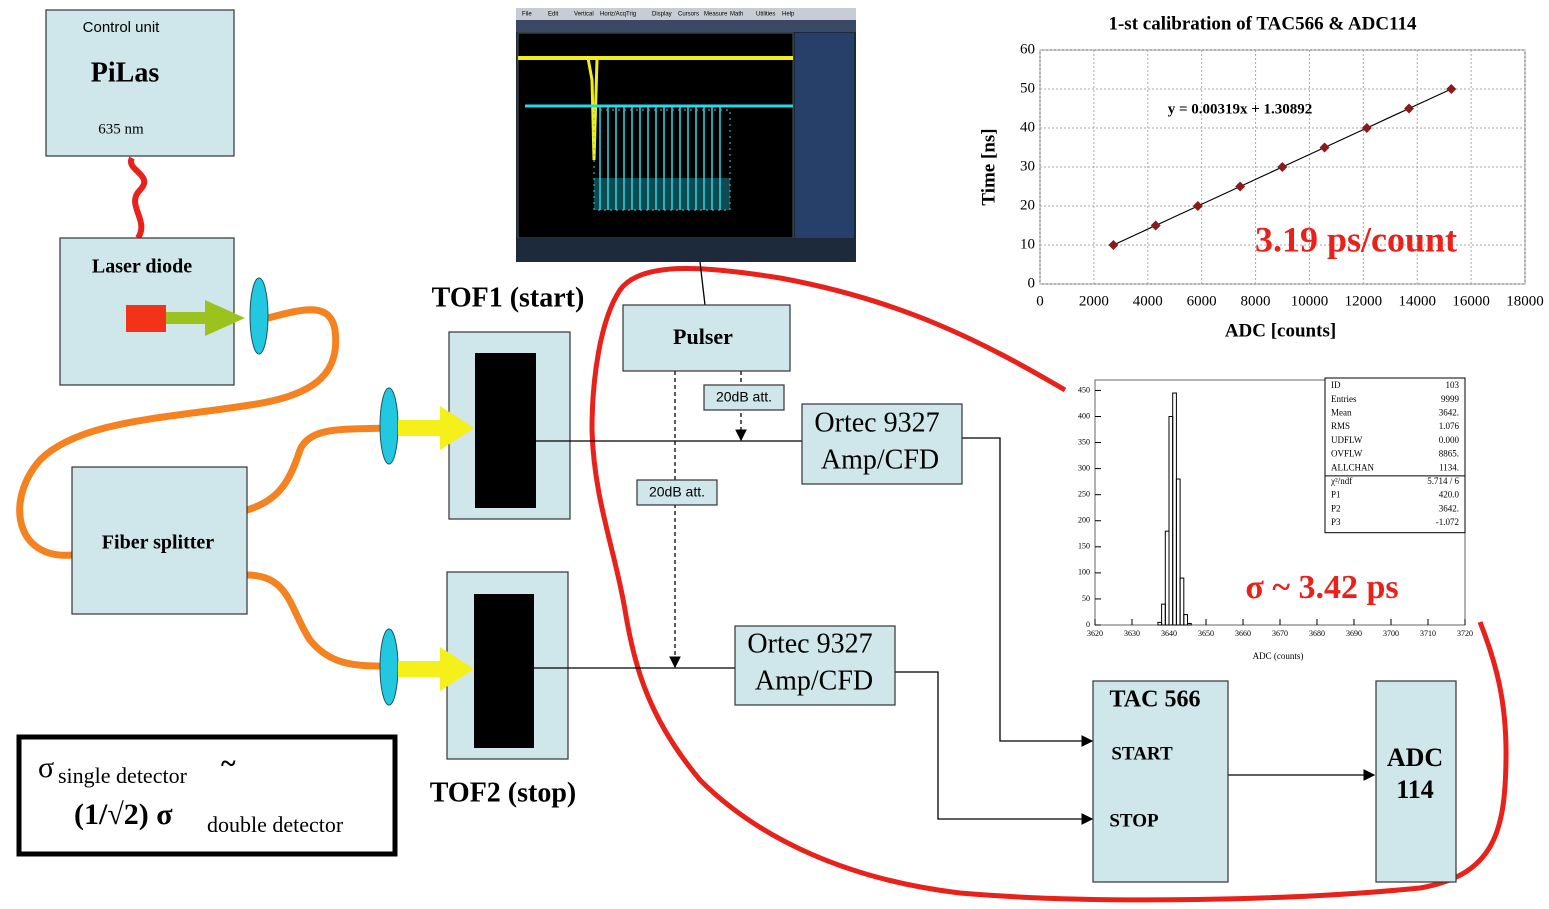 This screenshot has width=1549, height=909. What do you see at coordinates (1465, 633) in the screenshot?
I see `x-tick-label: 3720` at bounding box center [1465, 633].